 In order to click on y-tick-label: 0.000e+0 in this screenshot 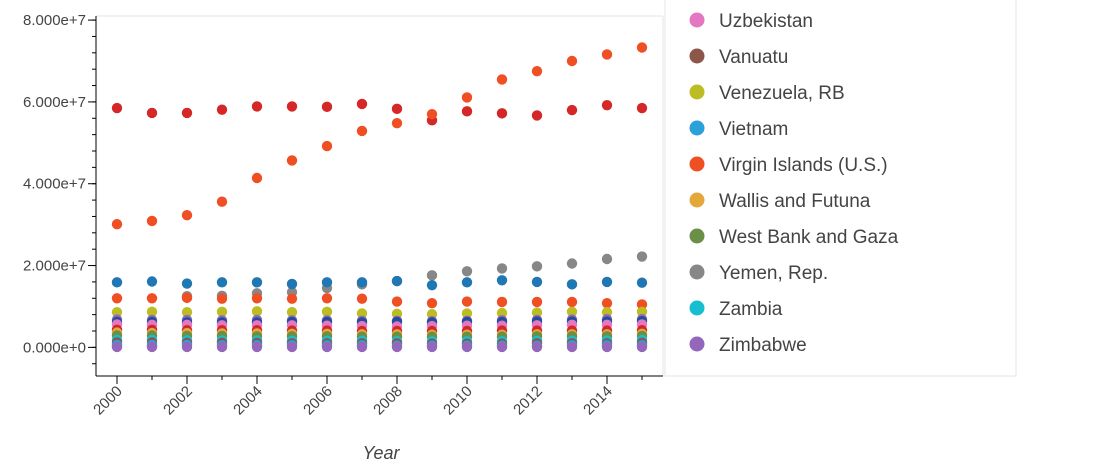, I will do `click(54, 347)`.